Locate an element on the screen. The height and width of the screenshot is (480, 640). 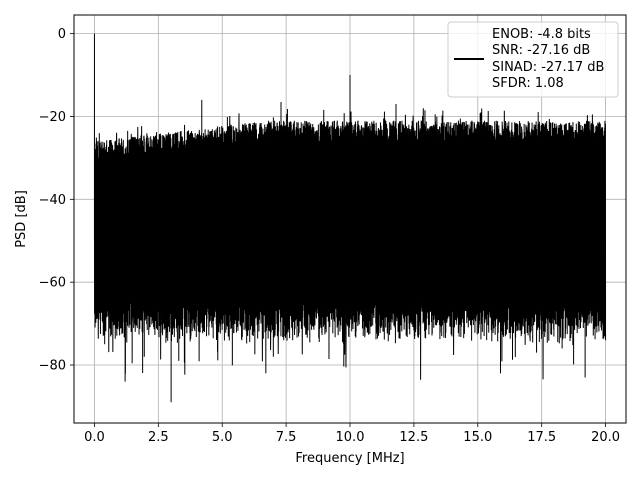
x-tick-label: 10.0 is located at coordinates (350, 437).